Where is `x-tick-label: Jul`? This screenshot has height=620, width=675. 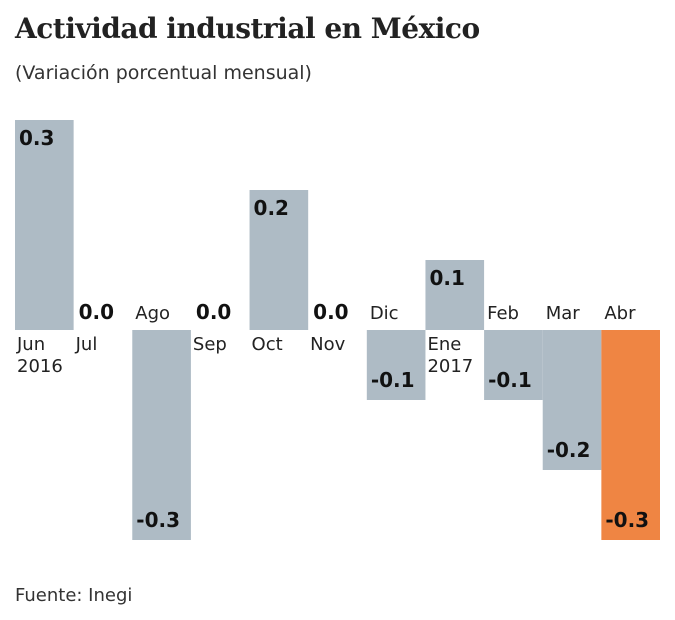
x-tick-label: Jul is located at coordinates (86, 344).